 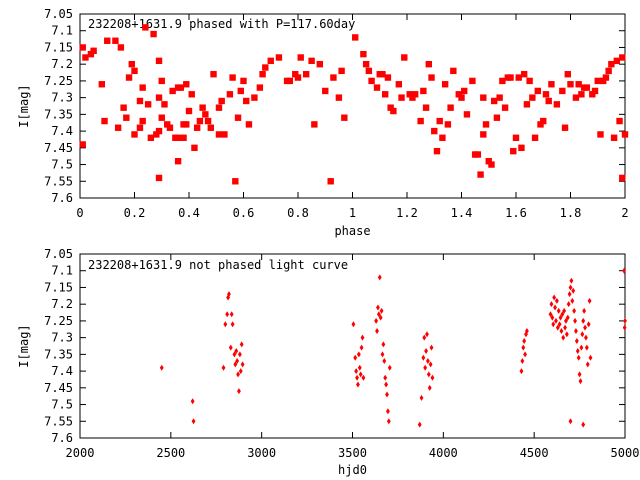 I want to click on y-tick-label: 7.55, so click(x=58, y=181).